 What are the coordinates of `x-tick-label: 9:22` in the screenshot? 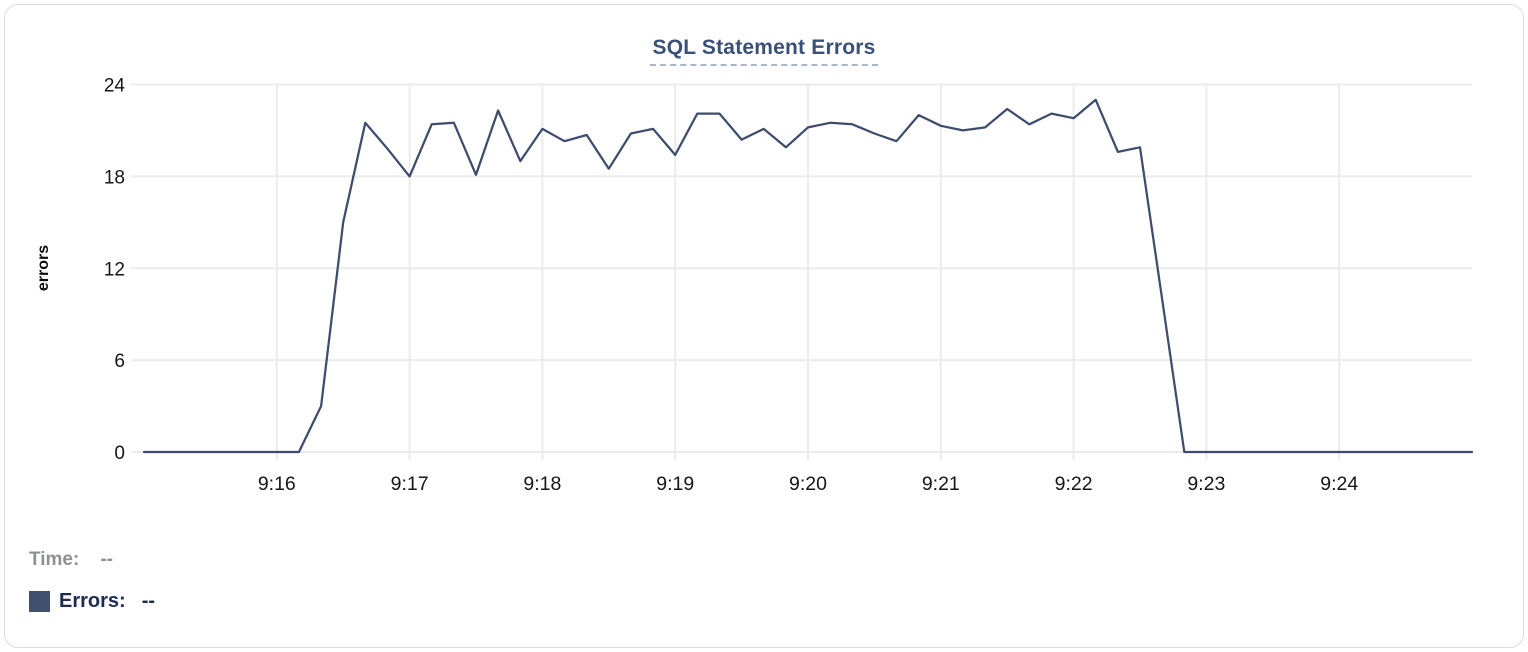 It's located at (1074, 484).